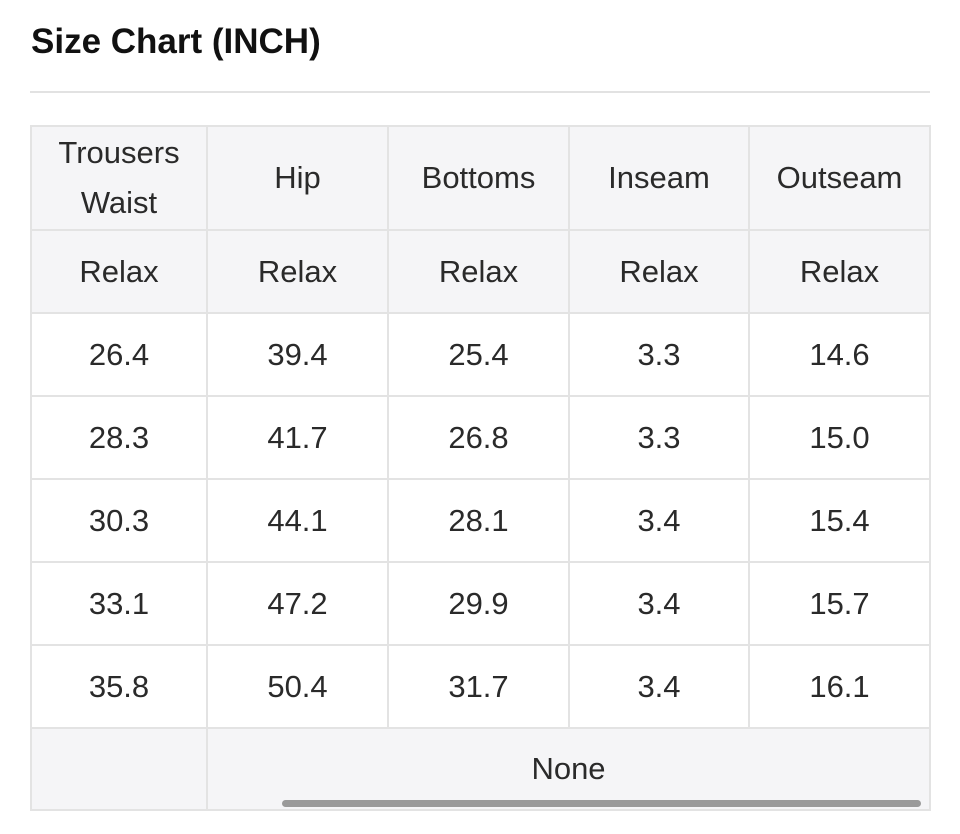 The height and width of the screenshot is (834, 960). I want to click on footer-cell: None, so click(568, 769).